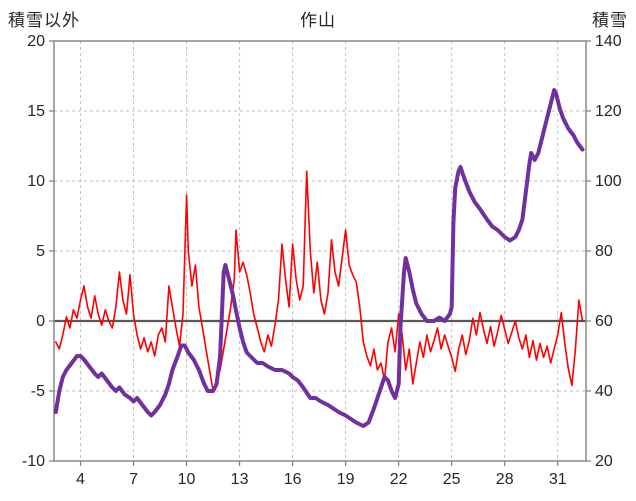 The height and width of the screenshot is (501, 636). I want to click on svg-text: 25, so click(452, 479).